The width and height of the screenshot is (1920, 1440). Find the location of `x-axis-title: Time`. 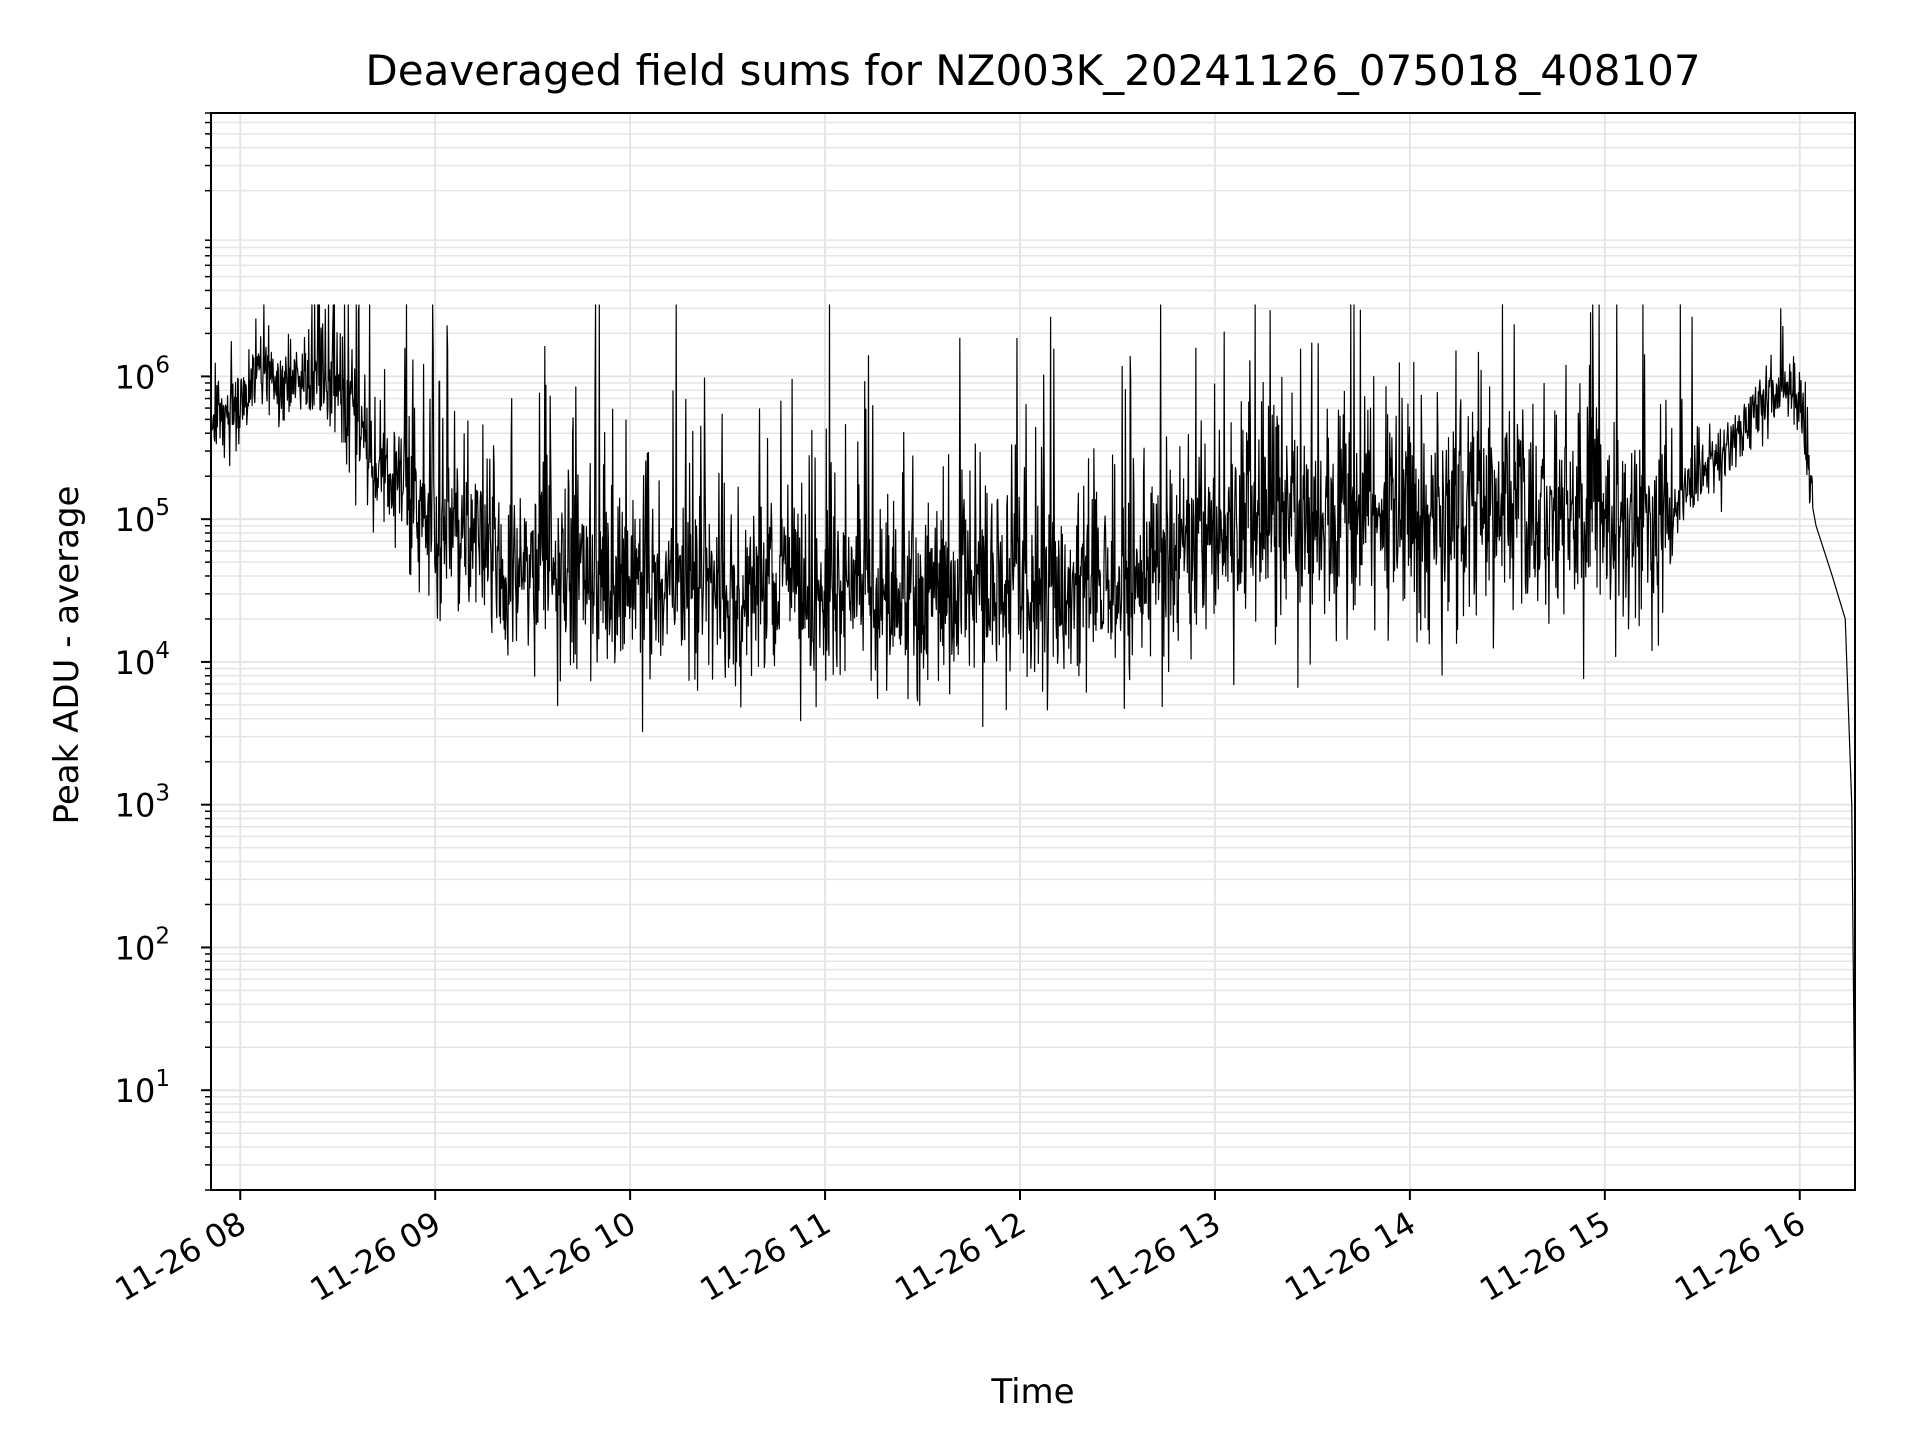

x-axis-title: Time is located at coordinates (1032, 1392).